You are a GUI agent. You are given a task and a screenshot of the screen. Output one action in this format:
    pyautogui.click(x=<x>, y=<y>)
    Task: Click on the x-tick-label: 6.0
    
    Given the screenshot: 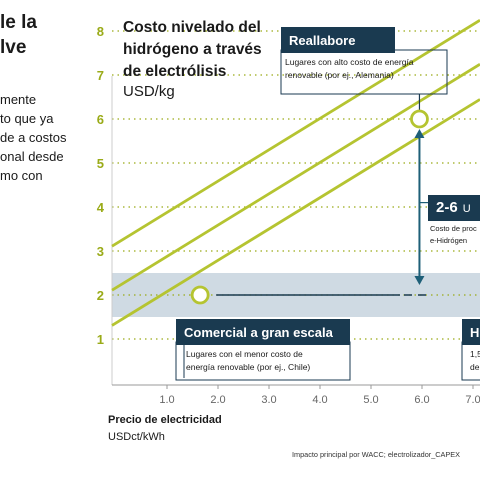 What is the action you would take?
    pyautogui.click(x=421, y=400)
    